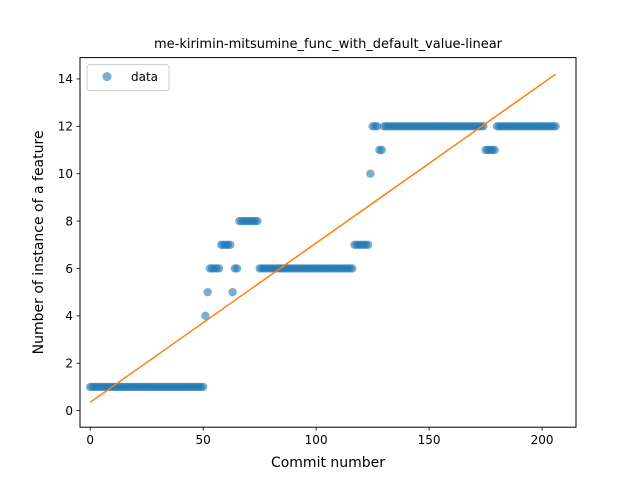  What do you see at coordinates (69, 364) in the screenshot?
I see `y-tick-label: 2` at bounding box center [69, 364].